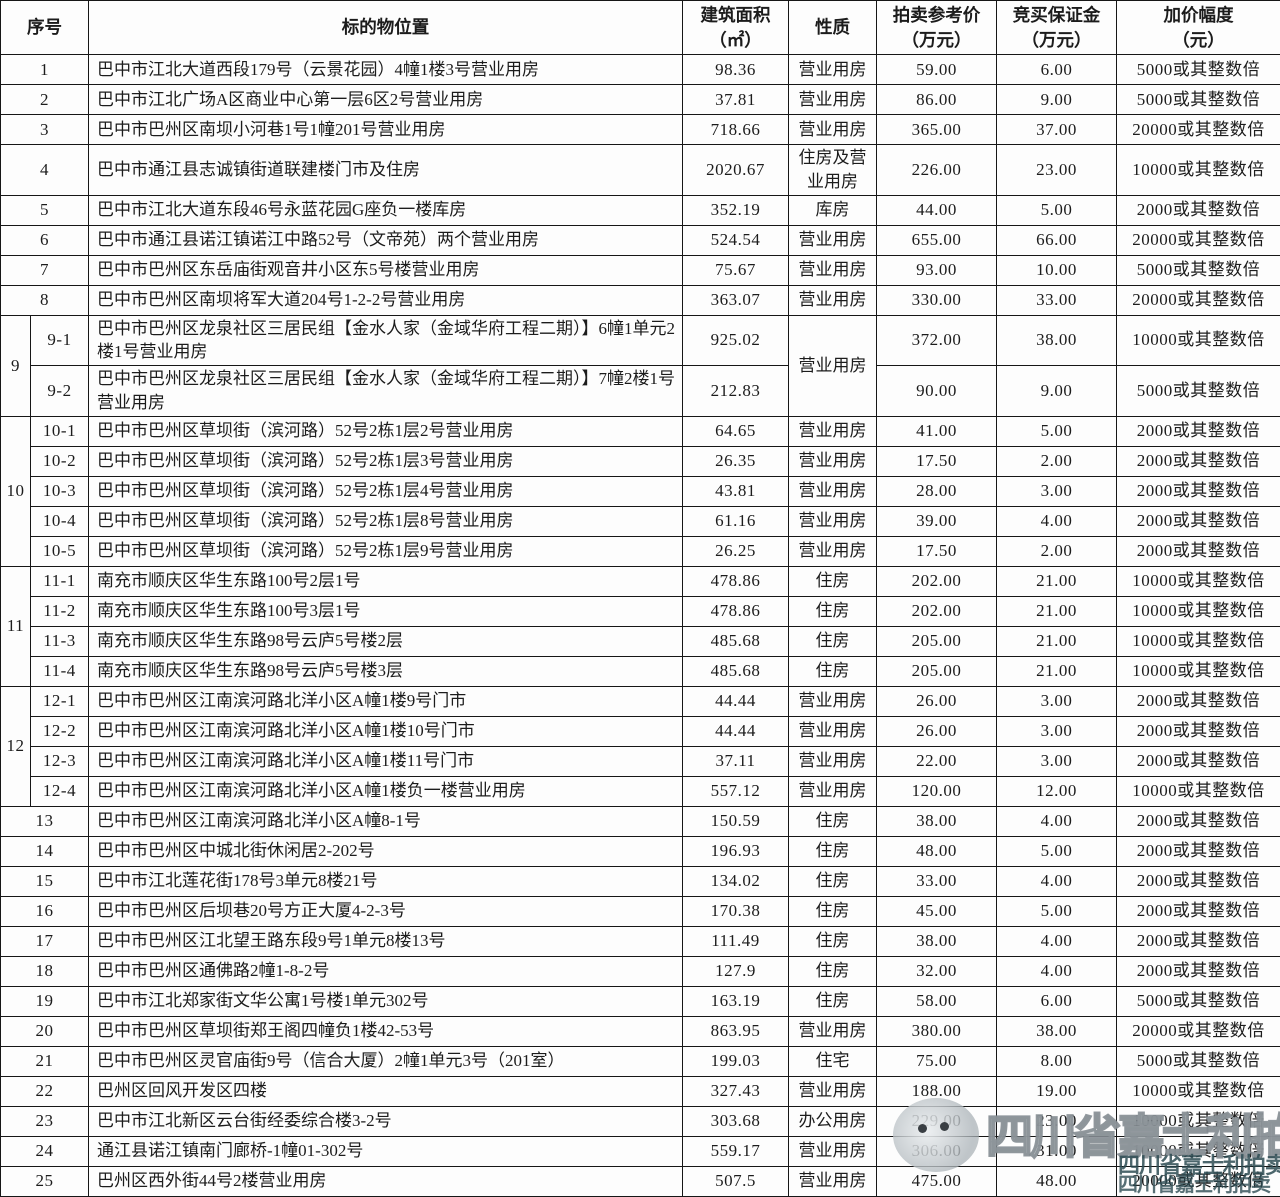  What do you see at coordinates (736, 881) in the screenshot?
I see `area-cell: 134.02` at bounding box center [736, 881].